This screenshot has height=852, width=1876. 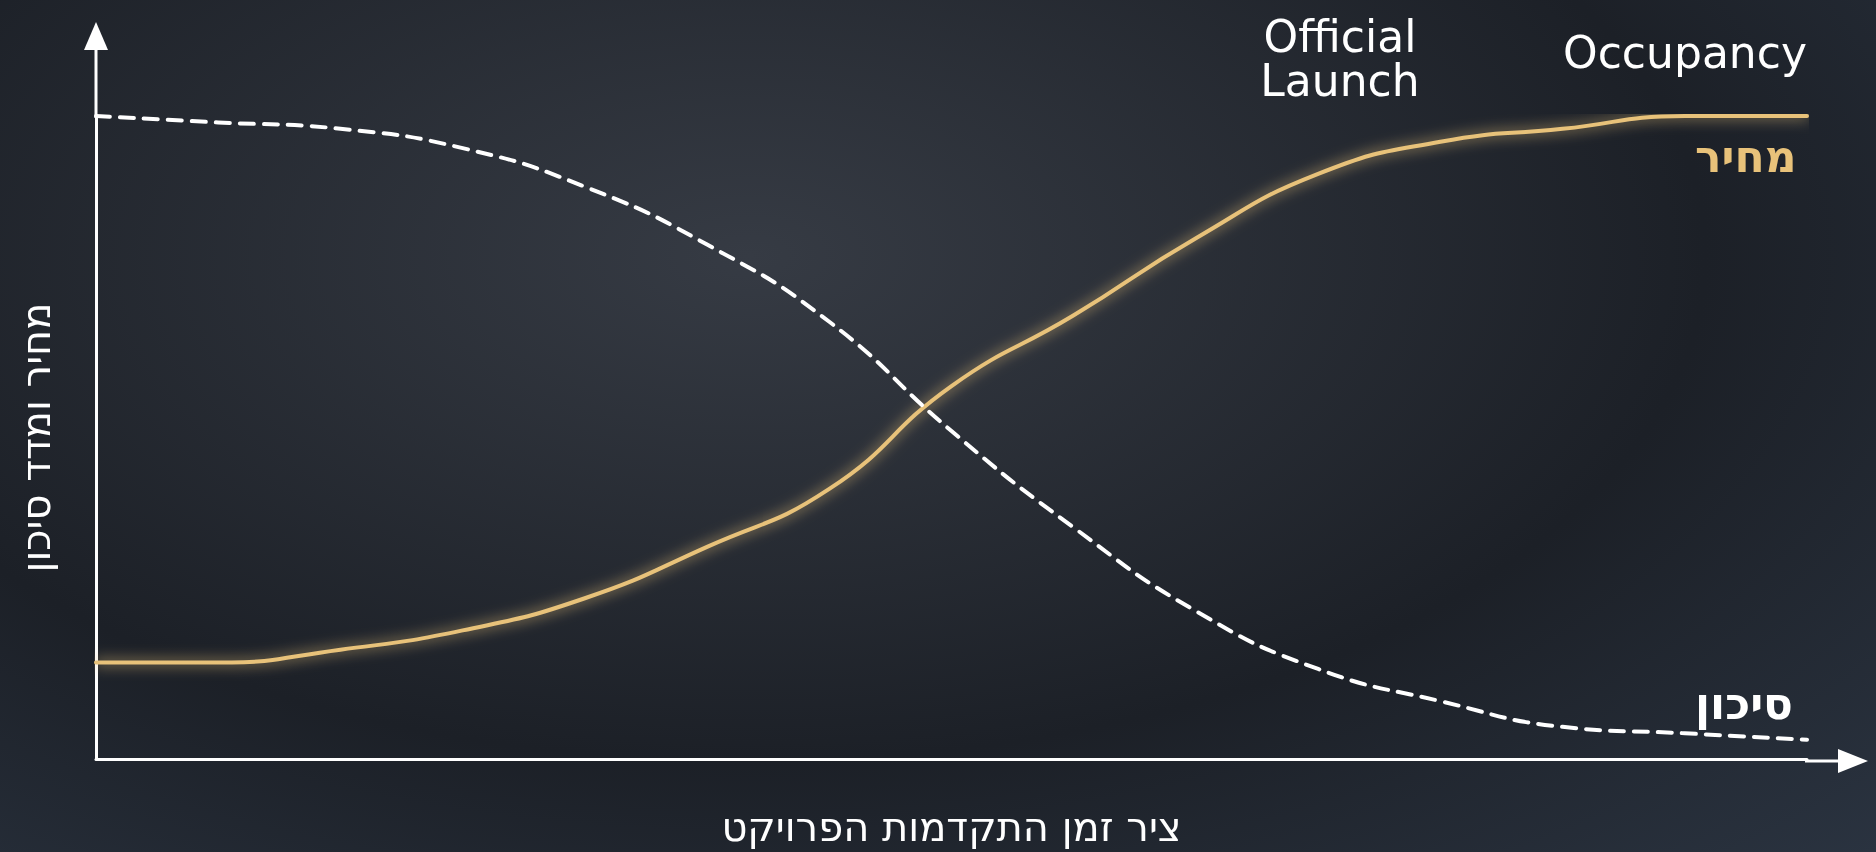 I want to click on series-label: מחיר, so click(x=1746, y=156).